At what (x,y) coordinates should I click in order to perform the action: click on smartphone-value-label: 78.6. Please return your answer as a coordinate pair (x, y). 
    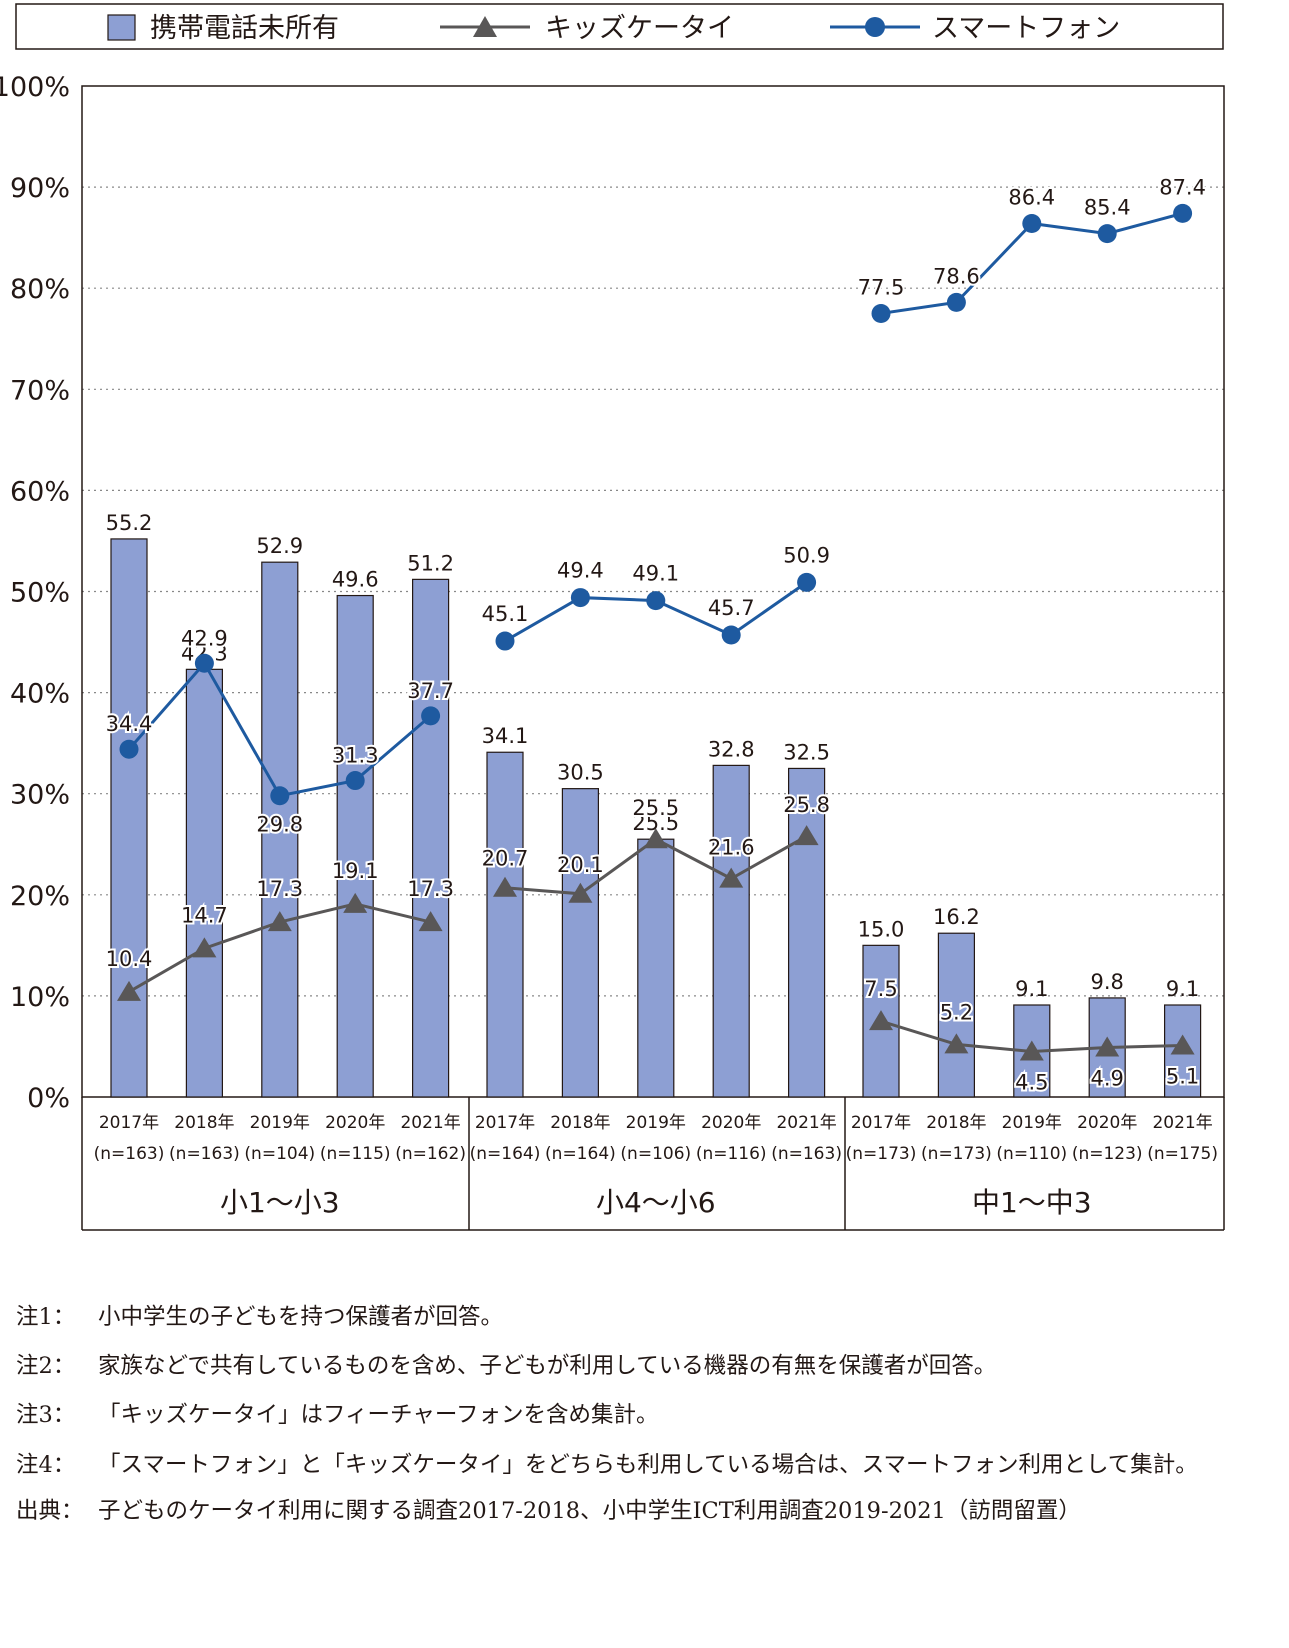
    Looking at the image, I should click on (956, 276).